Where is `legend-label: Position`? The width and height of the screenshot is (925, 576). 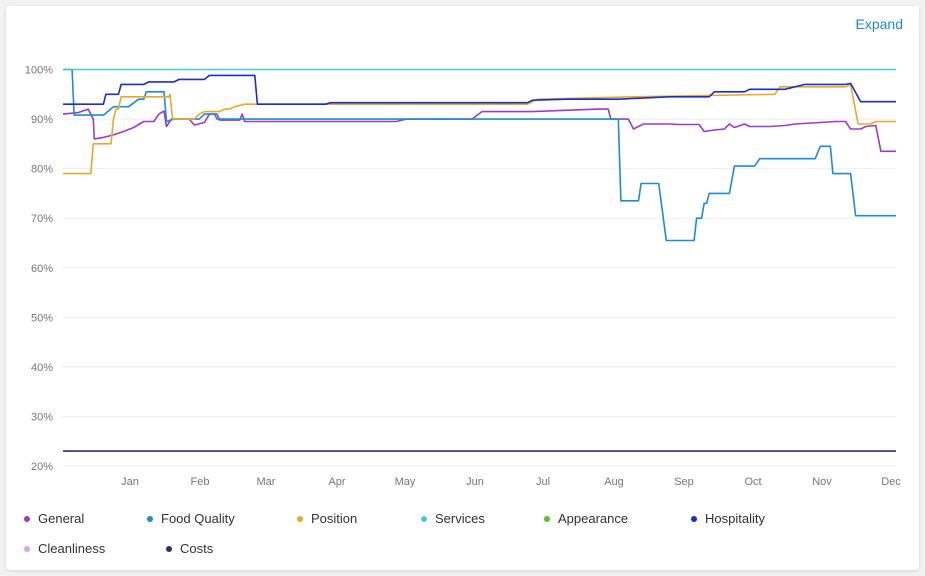
legend-label: Position is located at coordinates (334, 518).